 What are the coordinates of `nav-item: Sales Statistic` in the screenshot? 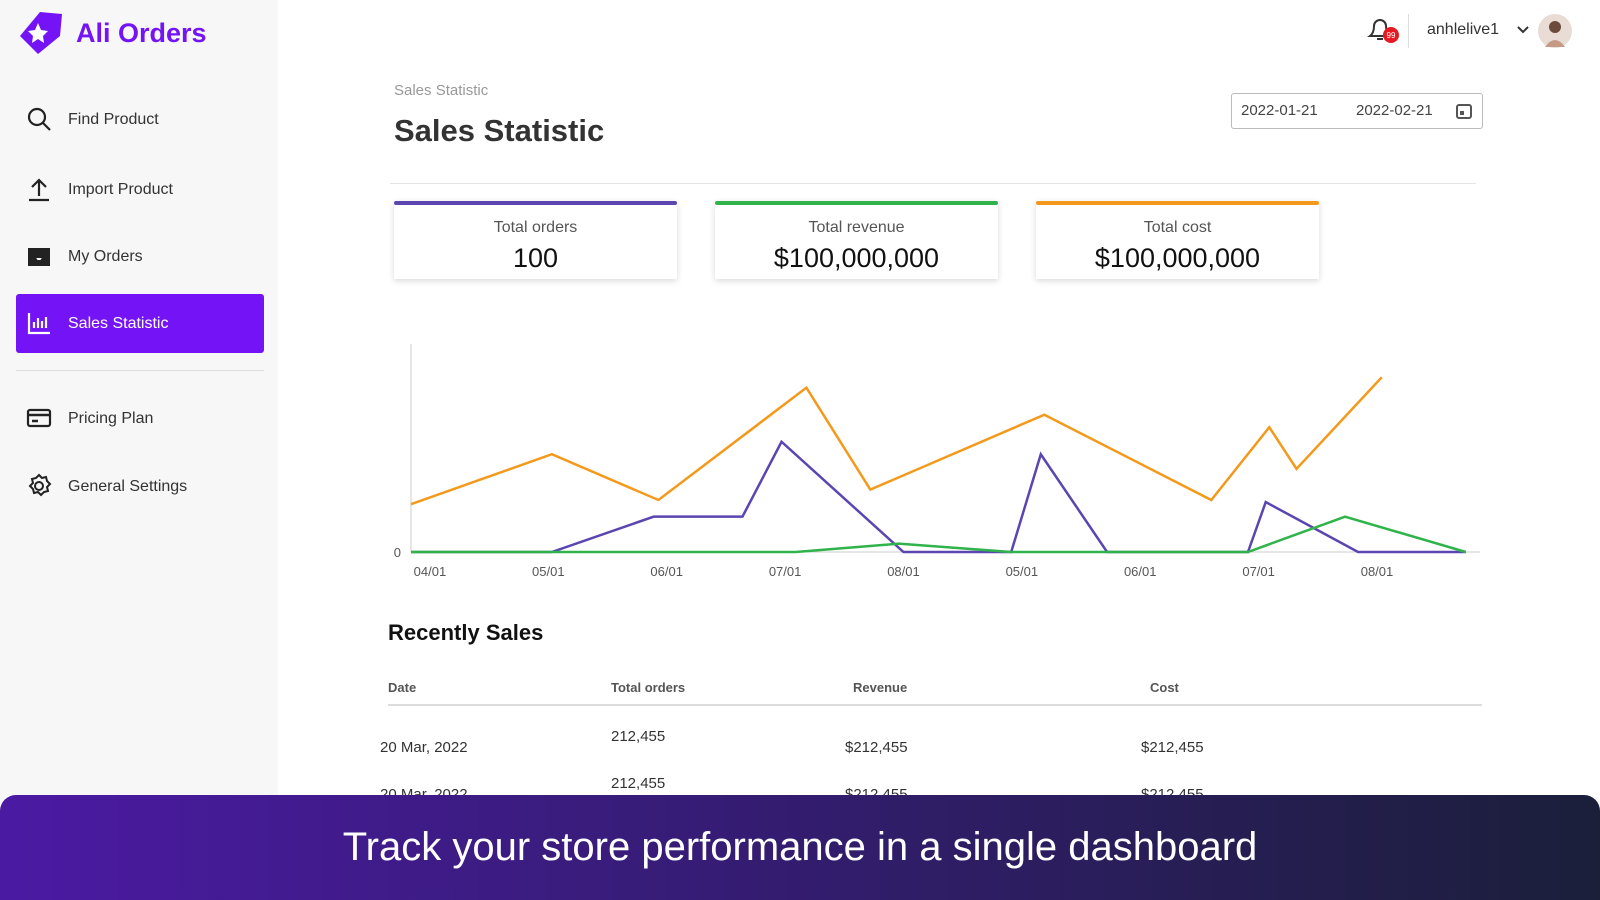 It's located at (140, 323).